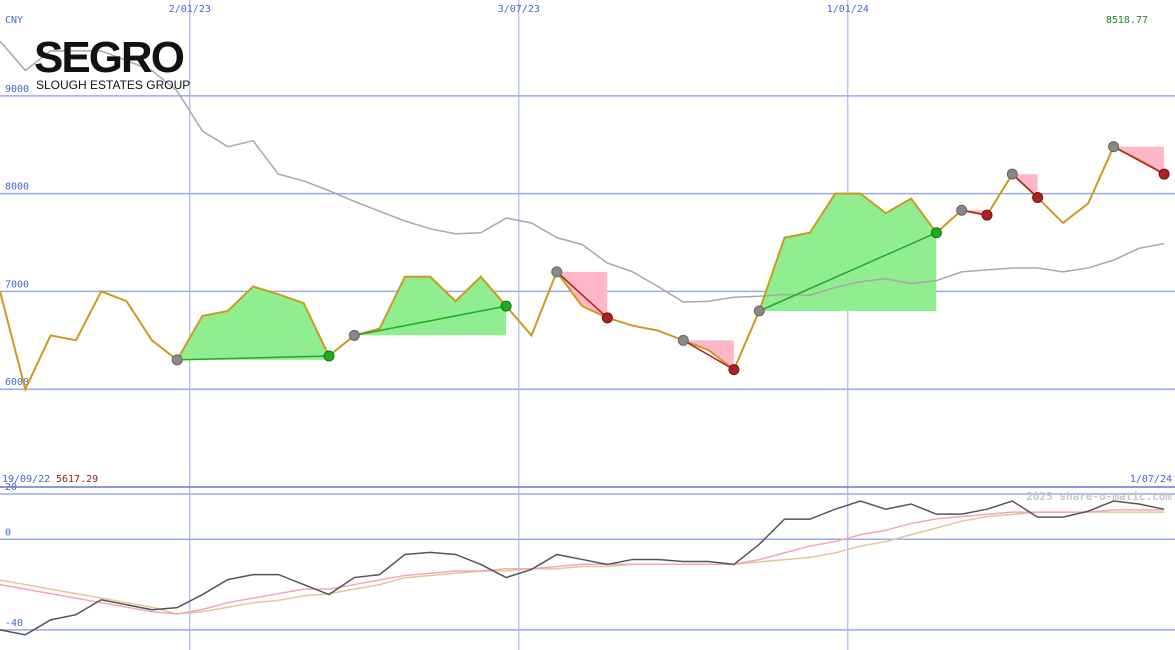 The width and height of the screenshot is (1175, 650). I want to click on y-tick-label: -40, so click(14, 623).